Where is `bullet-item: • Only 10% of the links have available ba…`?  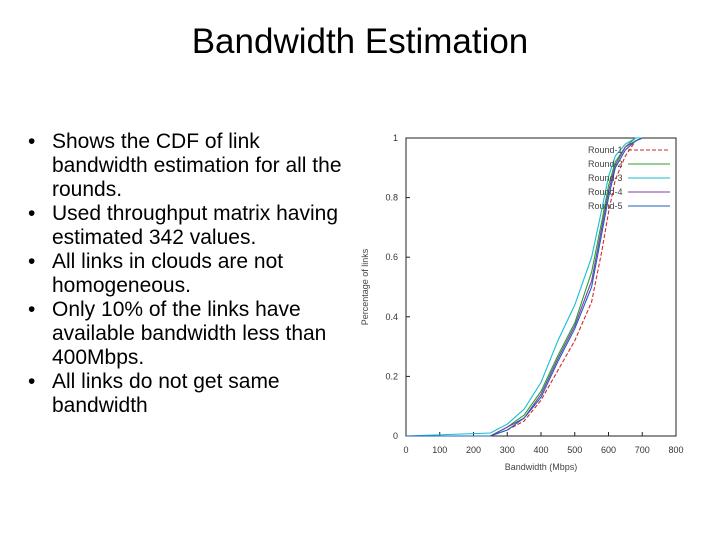
bullet-item: • Only 10% of the links have available ba… is located at coordinates (193, 334).